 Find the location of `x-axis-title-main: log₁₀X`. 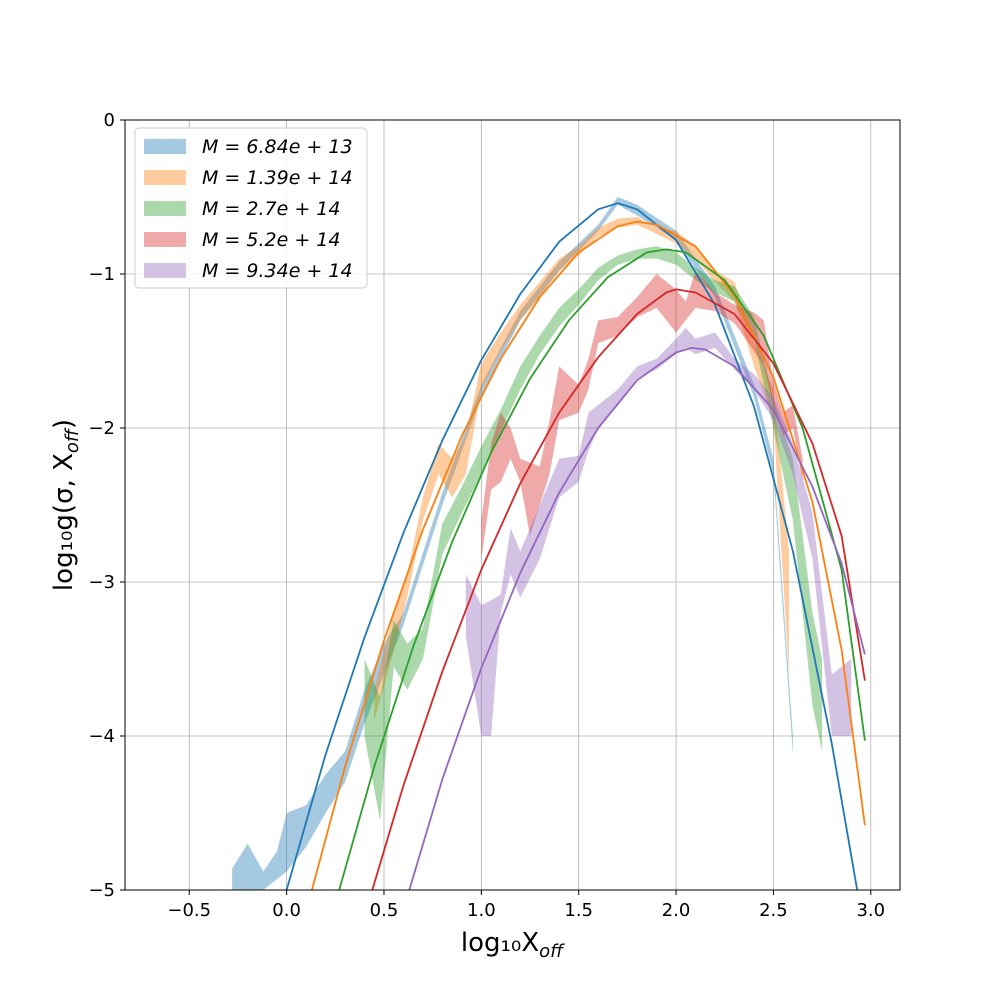

x-axis-title-main: log₁₀X is located at coordinates (500, 943).